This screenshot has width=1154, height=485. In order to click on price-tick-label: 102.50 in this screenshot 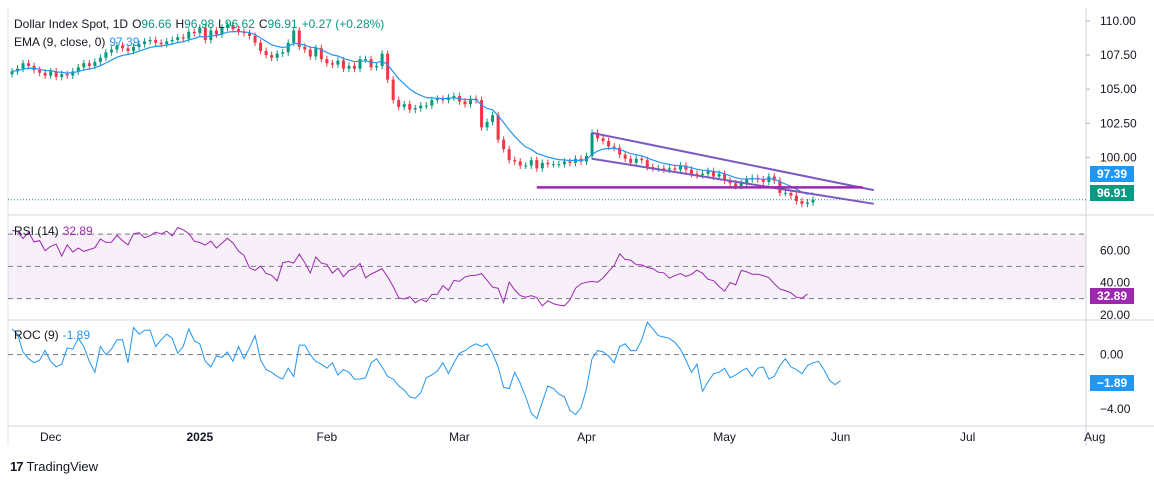, I will do `click(1118, 123)`.